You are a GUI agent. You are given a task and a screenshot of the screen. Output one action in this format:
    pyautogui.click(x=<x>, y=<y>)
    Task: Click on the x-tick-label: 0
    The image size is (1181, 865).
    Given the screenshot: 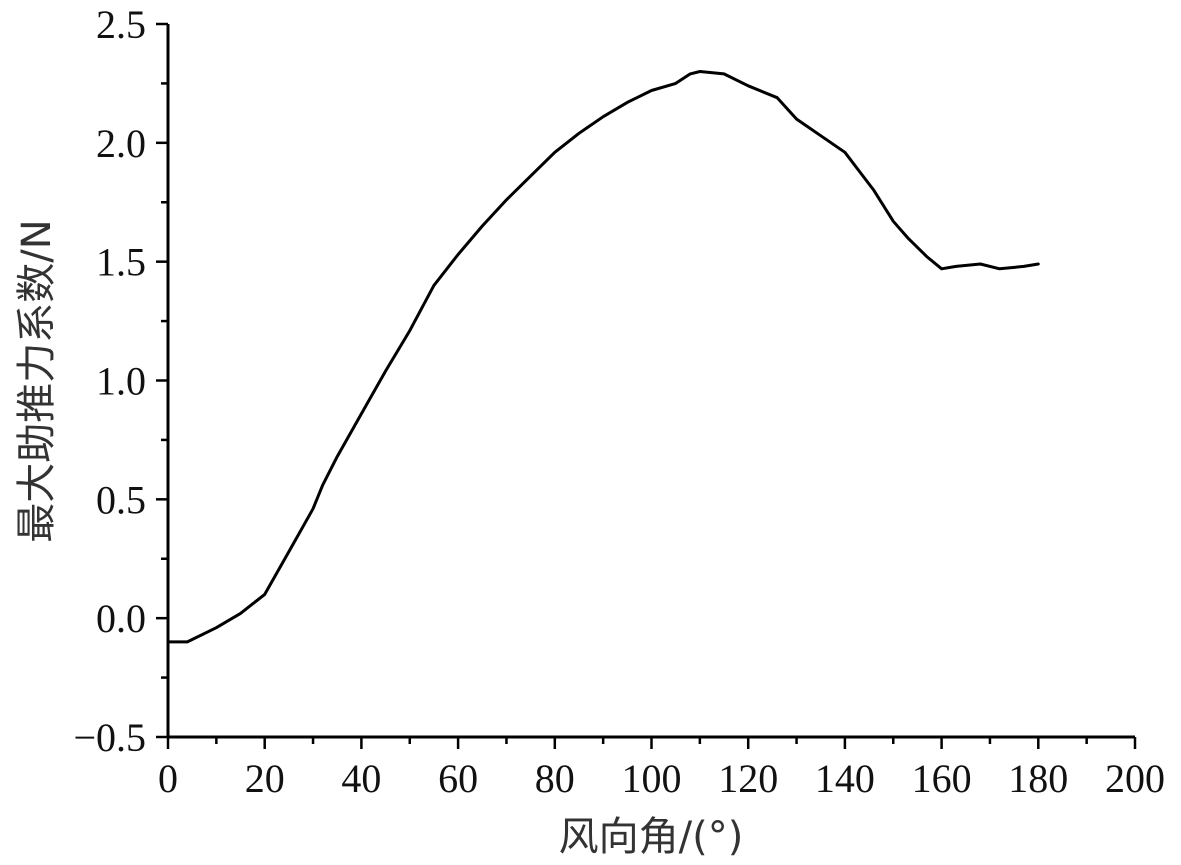 What is the action you would take?
    pyautogui.click(x=168, y=778)
    